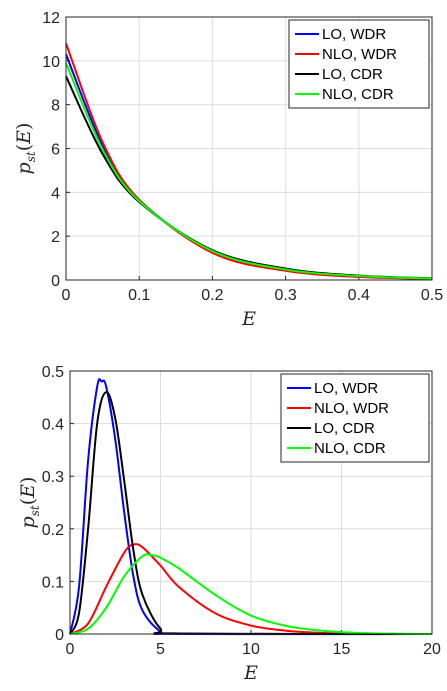  I want to click on x-tick-label: 0.1, so click(139, 295).